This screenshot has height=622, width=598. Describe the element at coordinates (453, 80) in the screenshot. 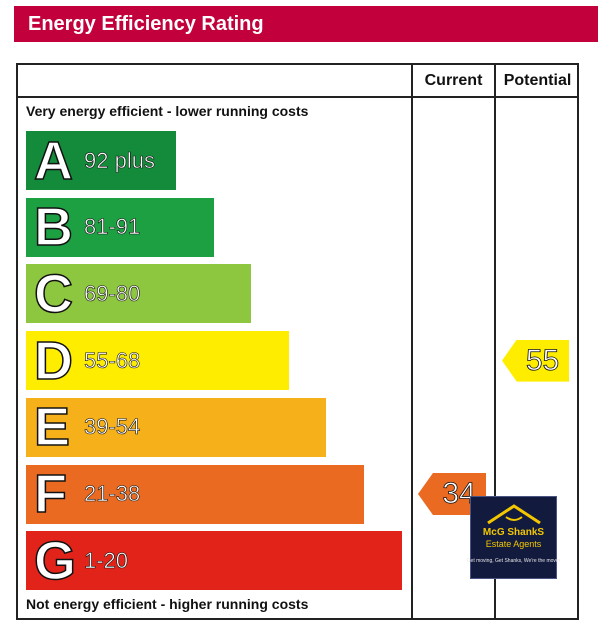

I see `current-column-header: Current` at that location.